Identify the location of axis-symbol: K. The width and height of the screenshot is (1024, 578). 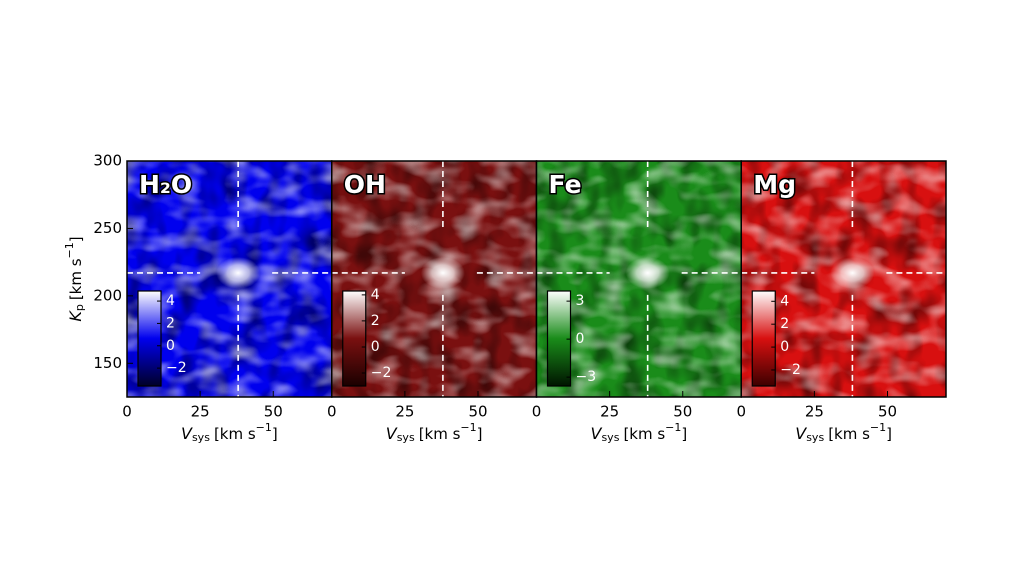
(75, 316).